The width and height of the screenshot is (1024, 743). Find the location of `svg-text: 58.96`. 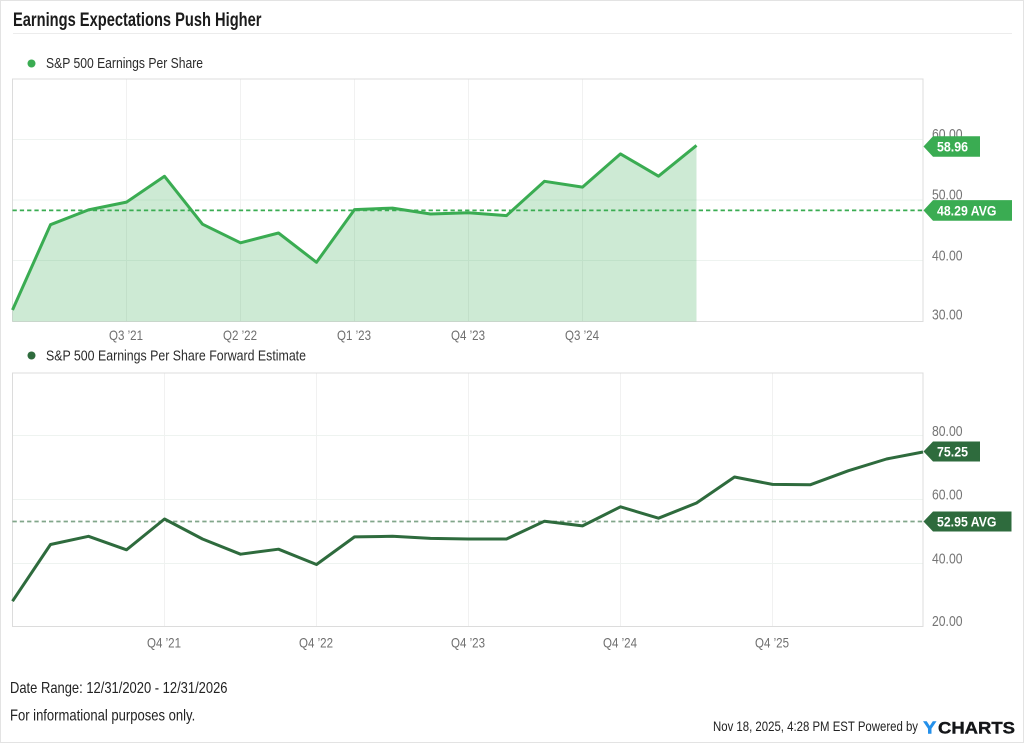

svg-text: 58.96 is located at coordinates (952, 147).